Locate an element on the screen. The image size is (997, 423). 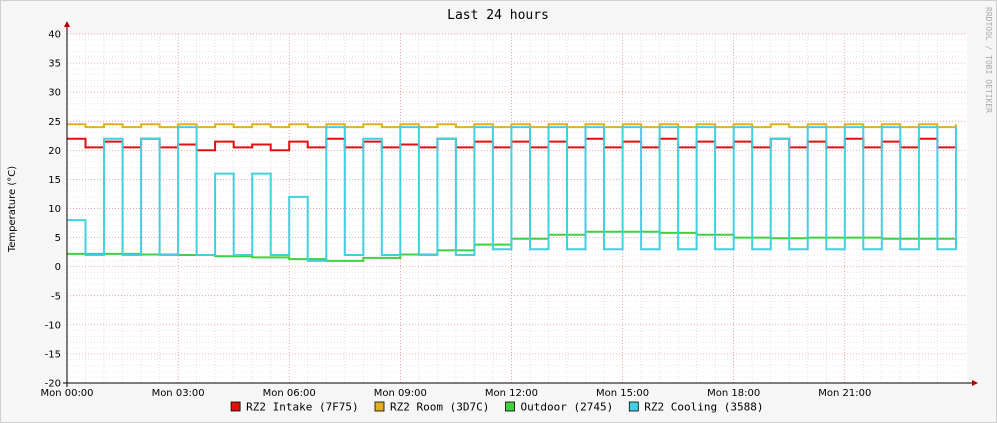
watermark-text: RRDTOOL / TOBI OETIKER is located at coordinates (988, 60).